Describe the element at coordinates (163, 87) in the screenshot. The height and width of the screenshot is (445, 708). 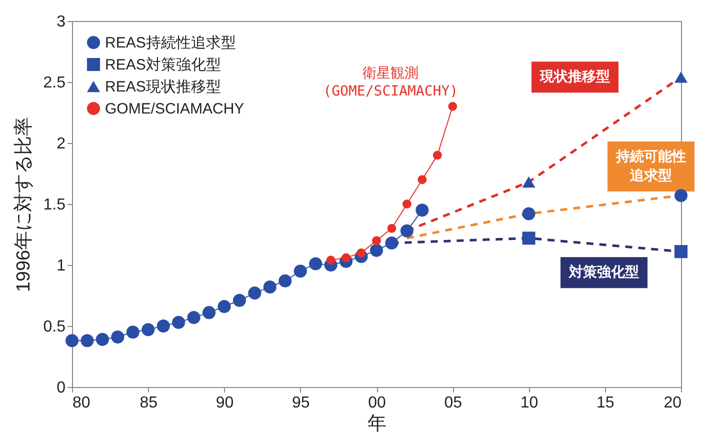
I see `legend-label: REAS現状推移型` at that location.